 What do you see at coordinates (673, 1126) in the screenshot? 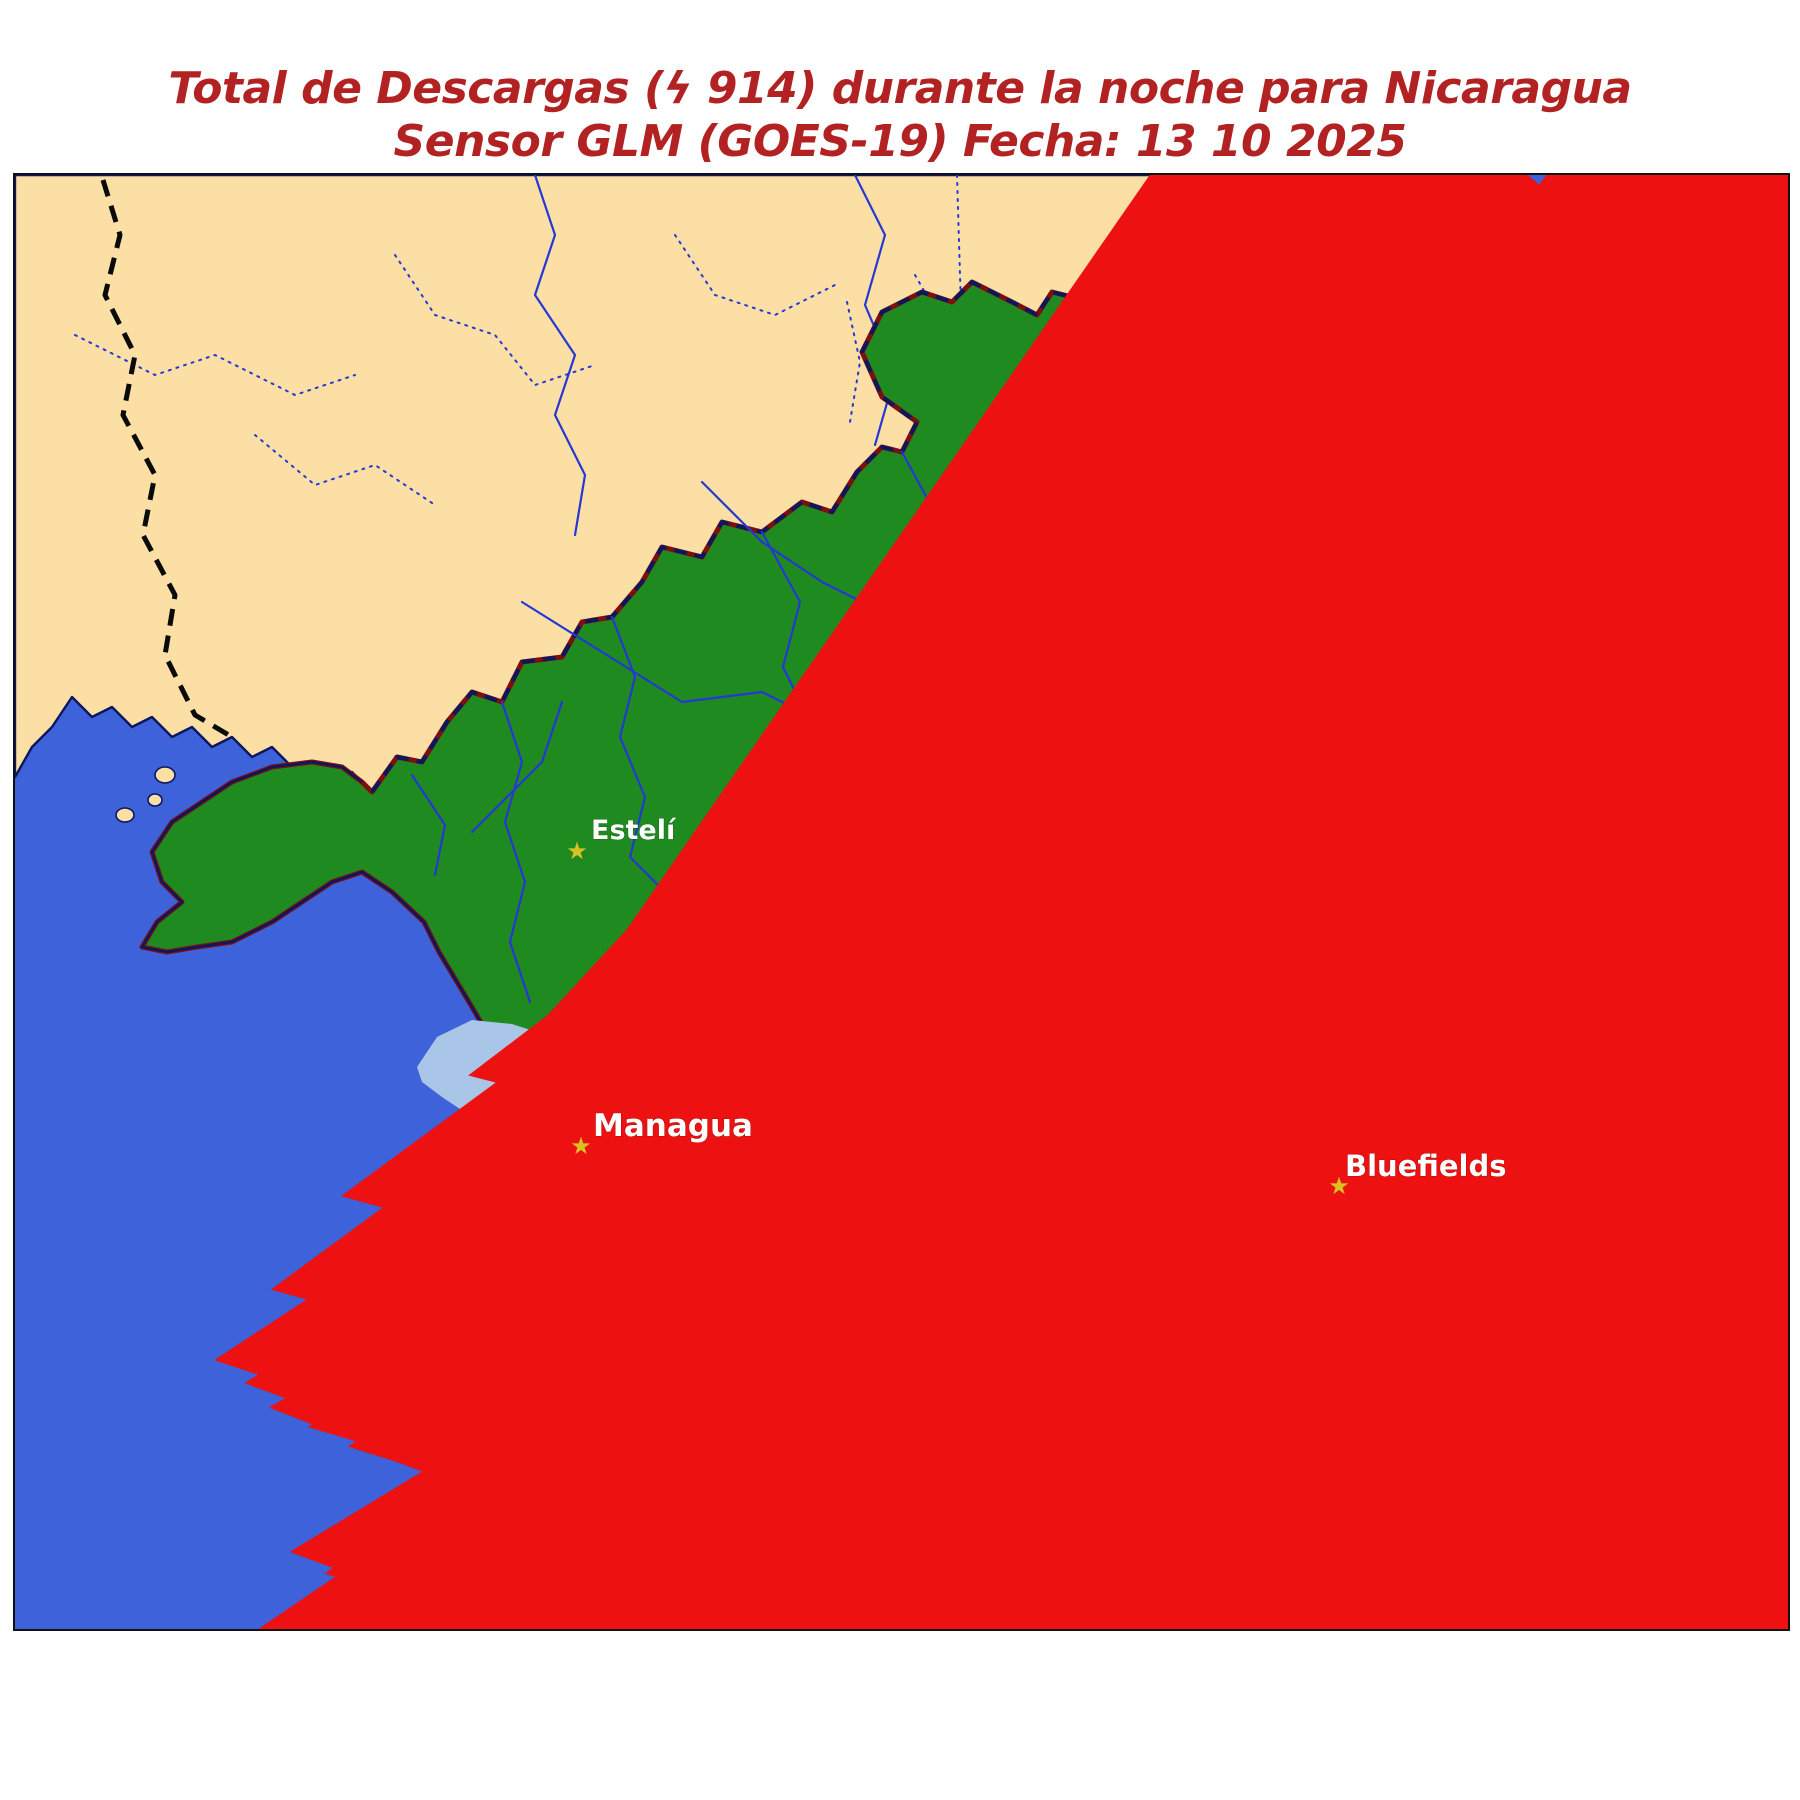
I see `managua-label: Managua` at bounding box center [673, 1126].